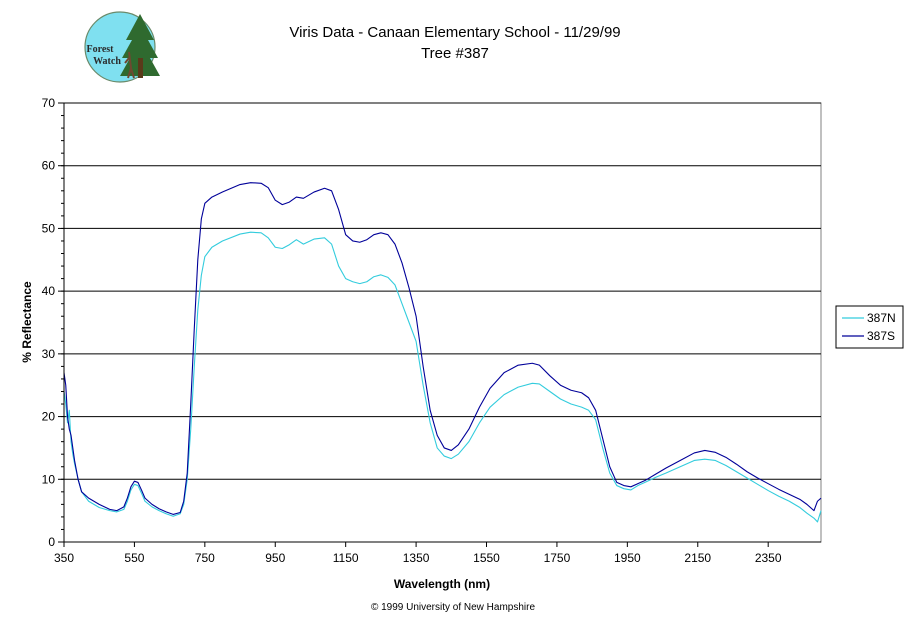 The width and height of the screenshot is (911, 623). Describe the element at coordinates (134, 558) in the screenshot. I see `x-tick-label: 550` at that location.